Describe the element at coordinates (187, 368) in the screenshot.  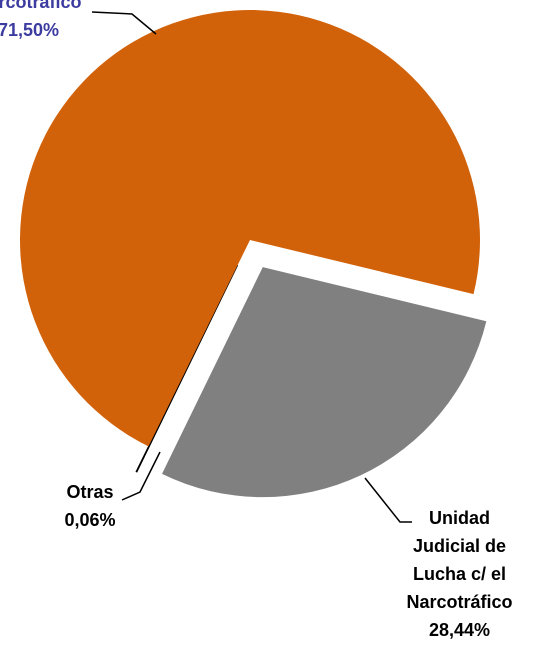
I see `pie-slice` at that location.